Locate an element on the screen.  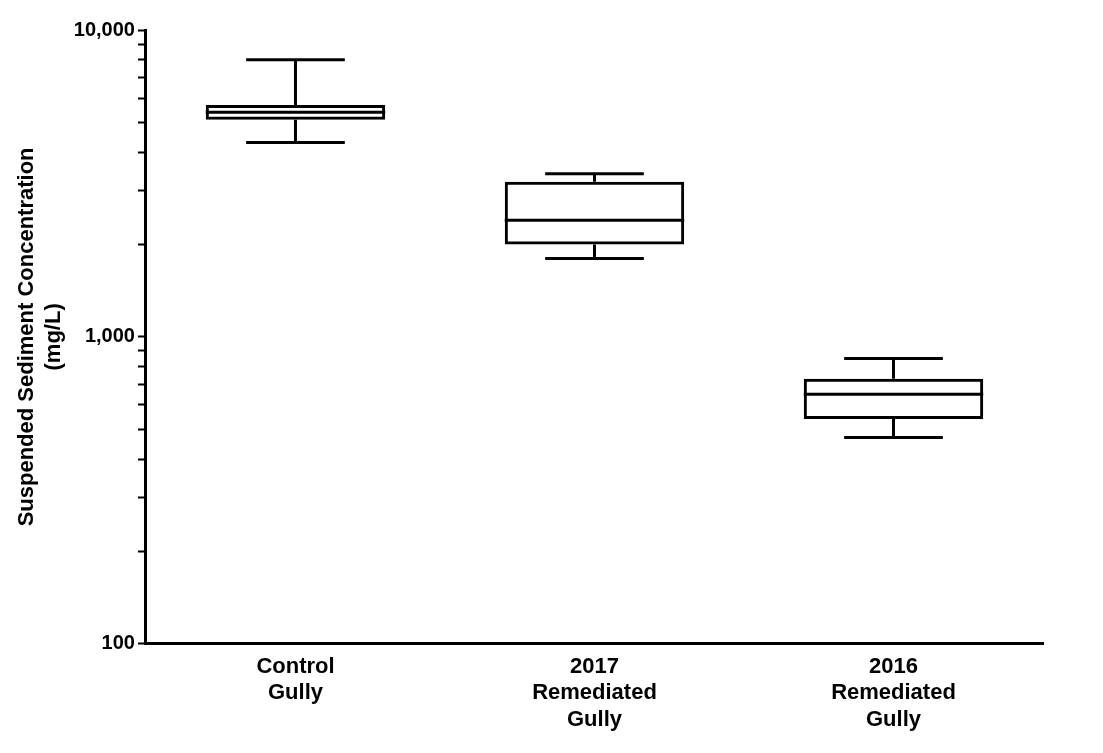
x-tick-label: 2017 Remediated Gully is located at coordinates (594, 692).